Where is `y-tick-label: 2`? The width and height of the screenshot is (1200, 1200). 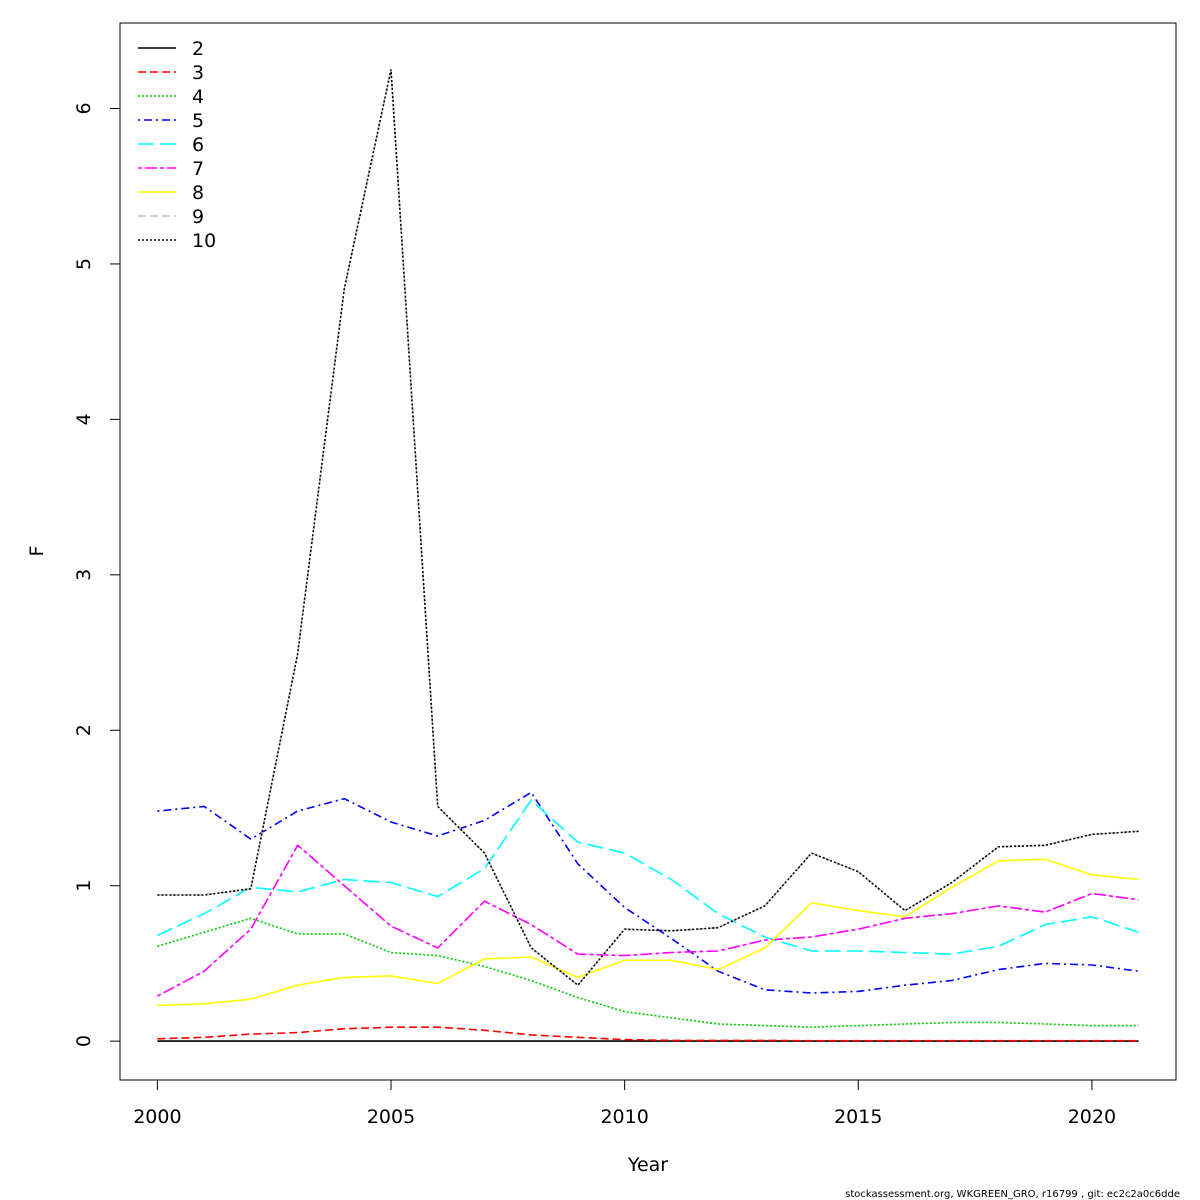
y-tick-label: 2 is located at coordinates (84, 730).